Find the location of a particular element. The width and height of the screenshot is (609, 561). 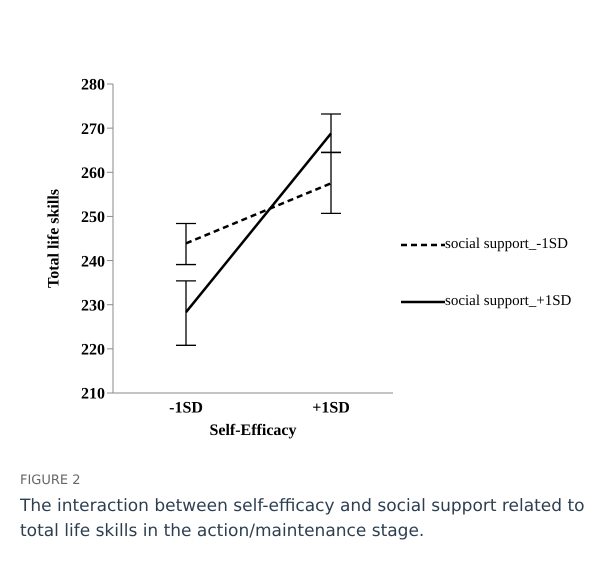

y-tick-label: 240 is located at coordinates (93, 261).